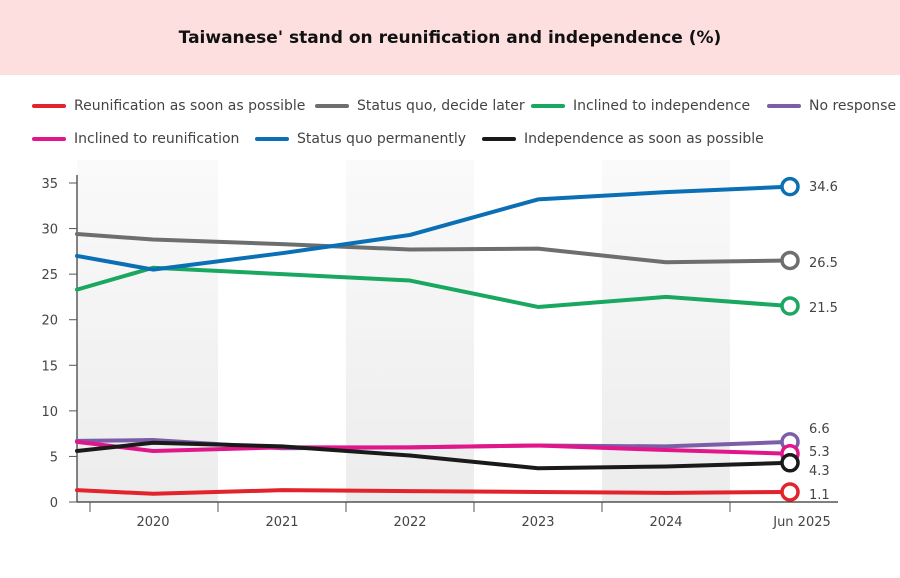  Describe the element at coordinates (662, 106) in the screenshot. I see `legend-label: Inclined to independence` at that location.